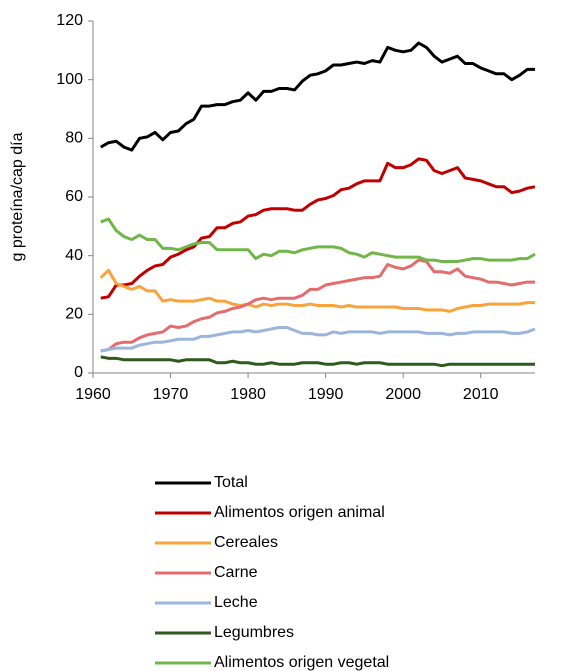 This screenshot has height=671, width=564. What do you see at coordinates (78, 372) in the screenshot?
I see `y-tick-label: 0` at bounding box center [78, 372].